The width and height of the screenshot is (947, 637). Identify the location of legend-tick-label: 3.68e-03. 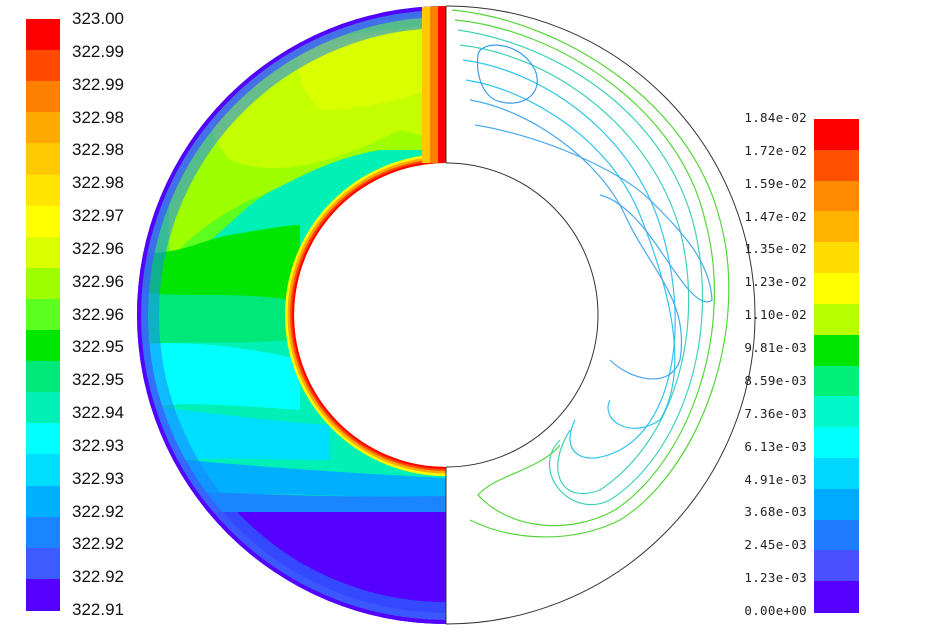
(775, 512).